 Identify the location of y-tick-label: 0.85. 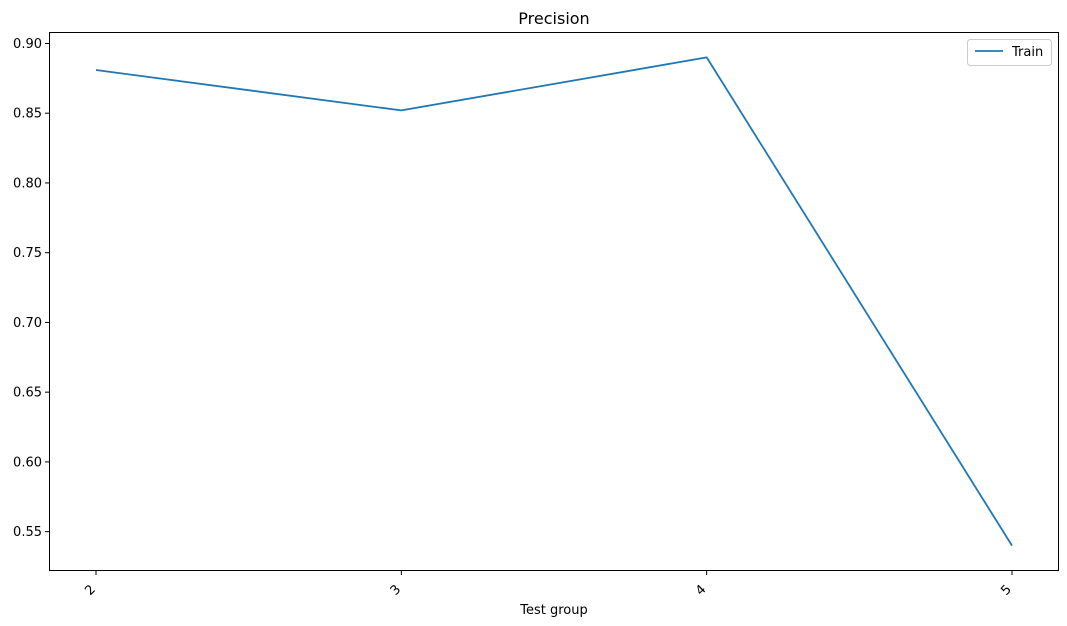
(27, 114).